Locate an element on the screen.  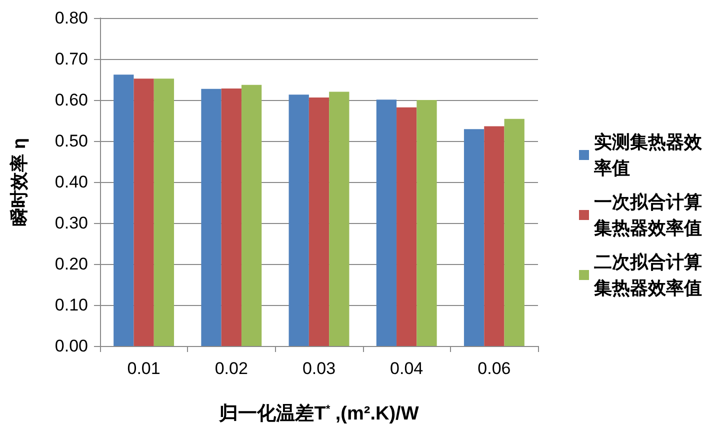
y-tick-label: 0.30 is located at coordinates (71, 223).